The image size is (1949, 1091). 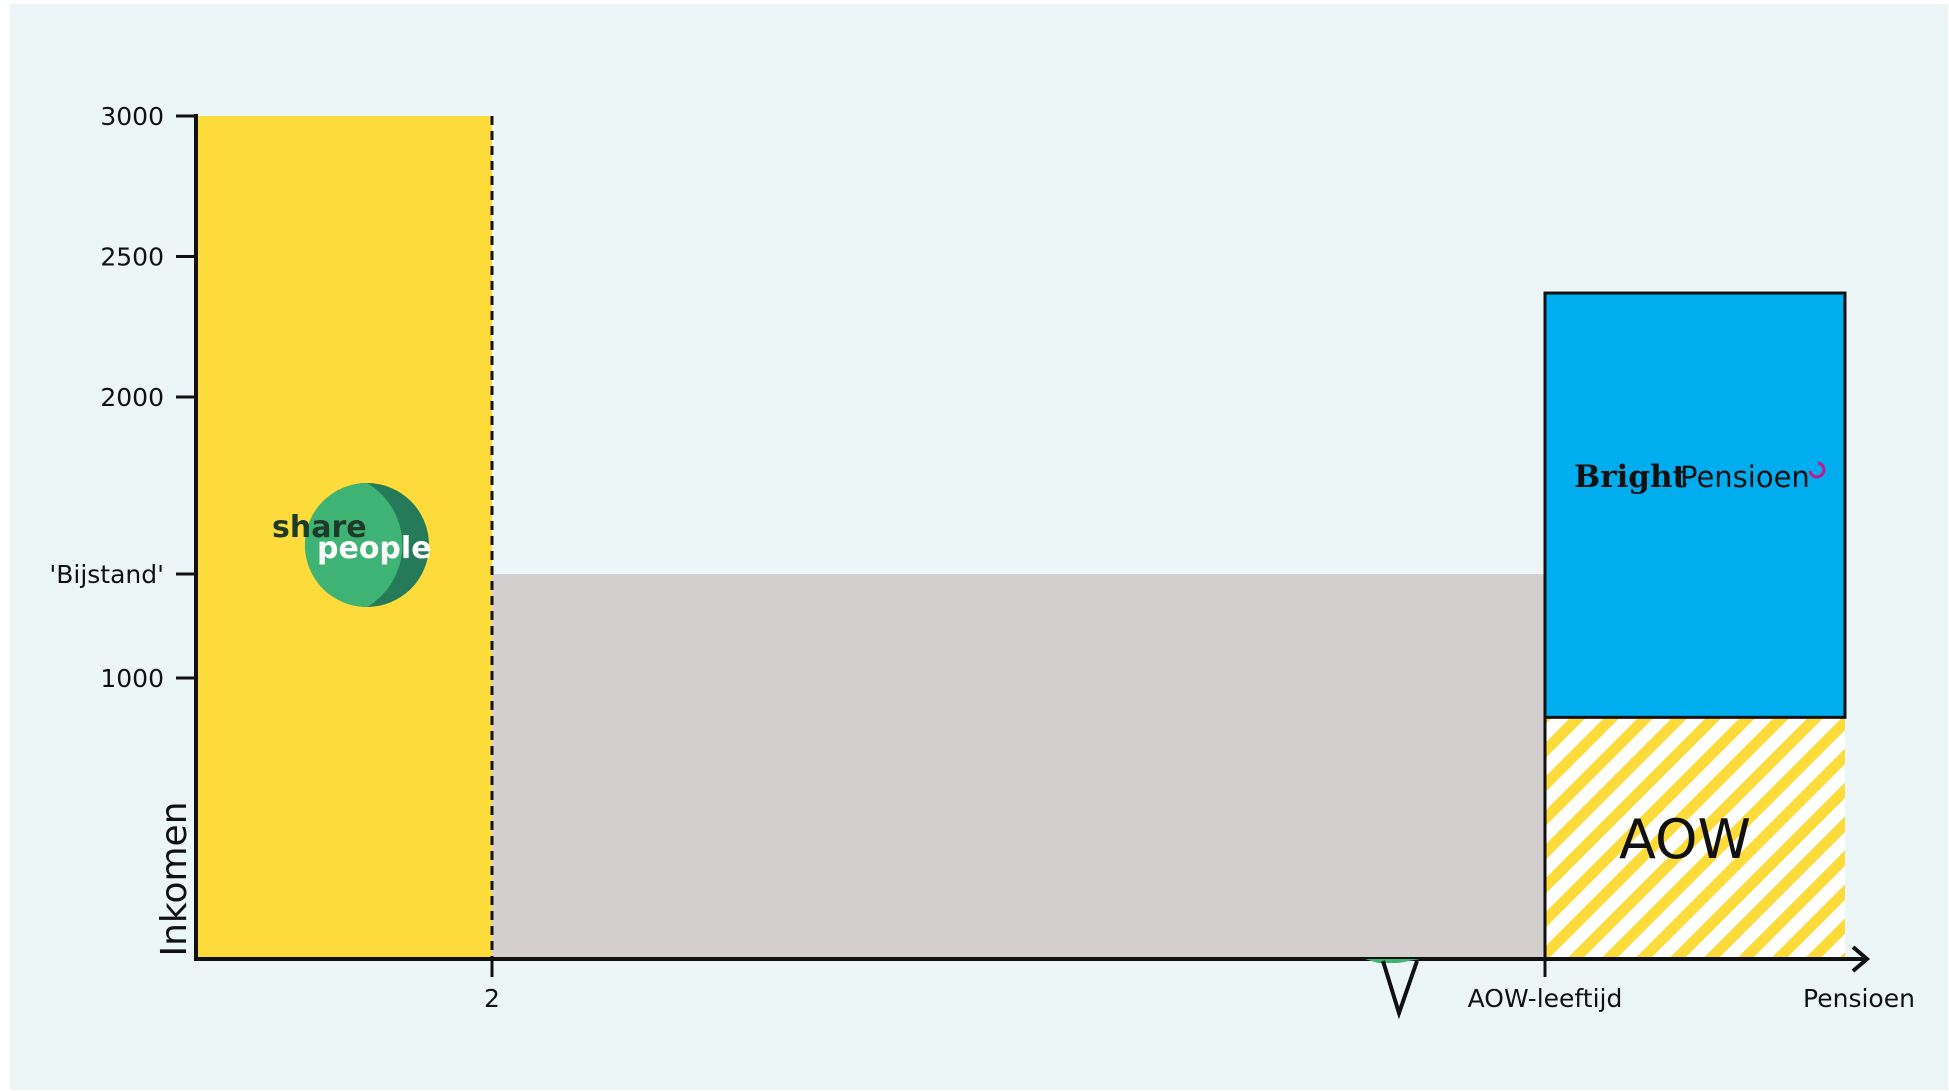 What do you see at coordinates (1392, 961) in the screenshot?
I see `marker-shape` at bounding box center [1392, 961].